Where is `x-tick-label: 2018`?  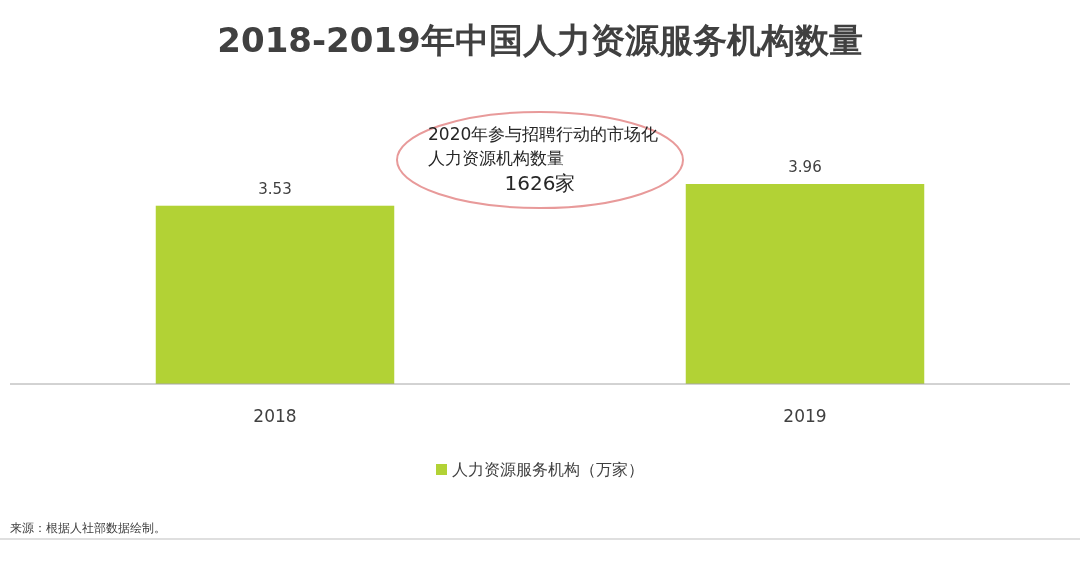
x-tick-label: 2018 is located at coordinates (275, 416).